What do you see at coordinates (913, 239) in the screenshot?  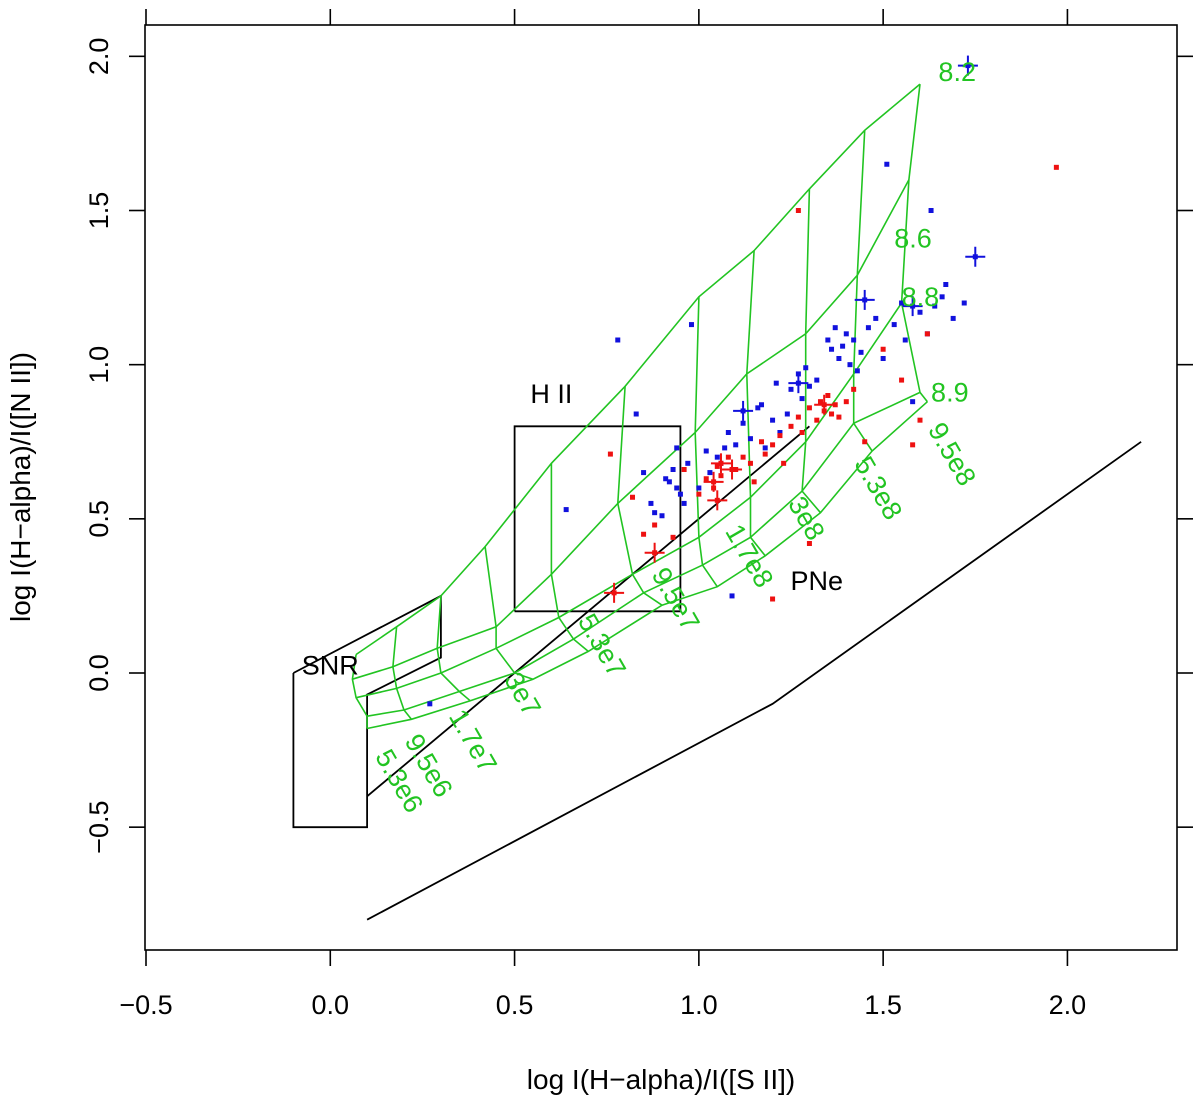 I see `metallicity-label: 8.6` at bounding box center [913, 239].